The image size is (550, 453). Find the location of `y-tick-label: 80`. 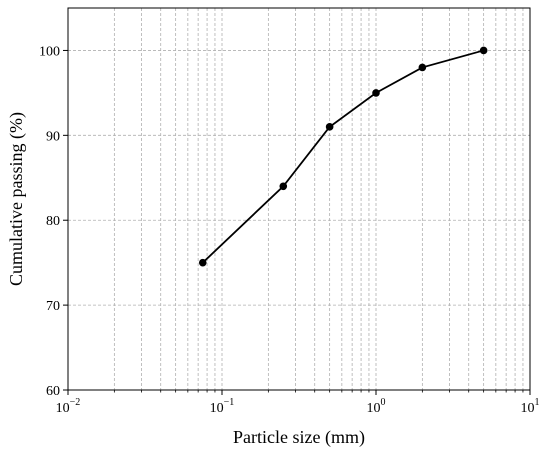

y-tick-label: 80 is located at coordinates (53, 221).